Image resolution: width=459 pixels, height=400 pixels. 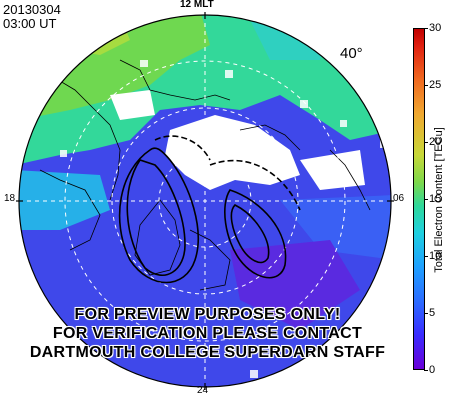 I want to click on date-label: 20130304, so click(x=32, y=9).